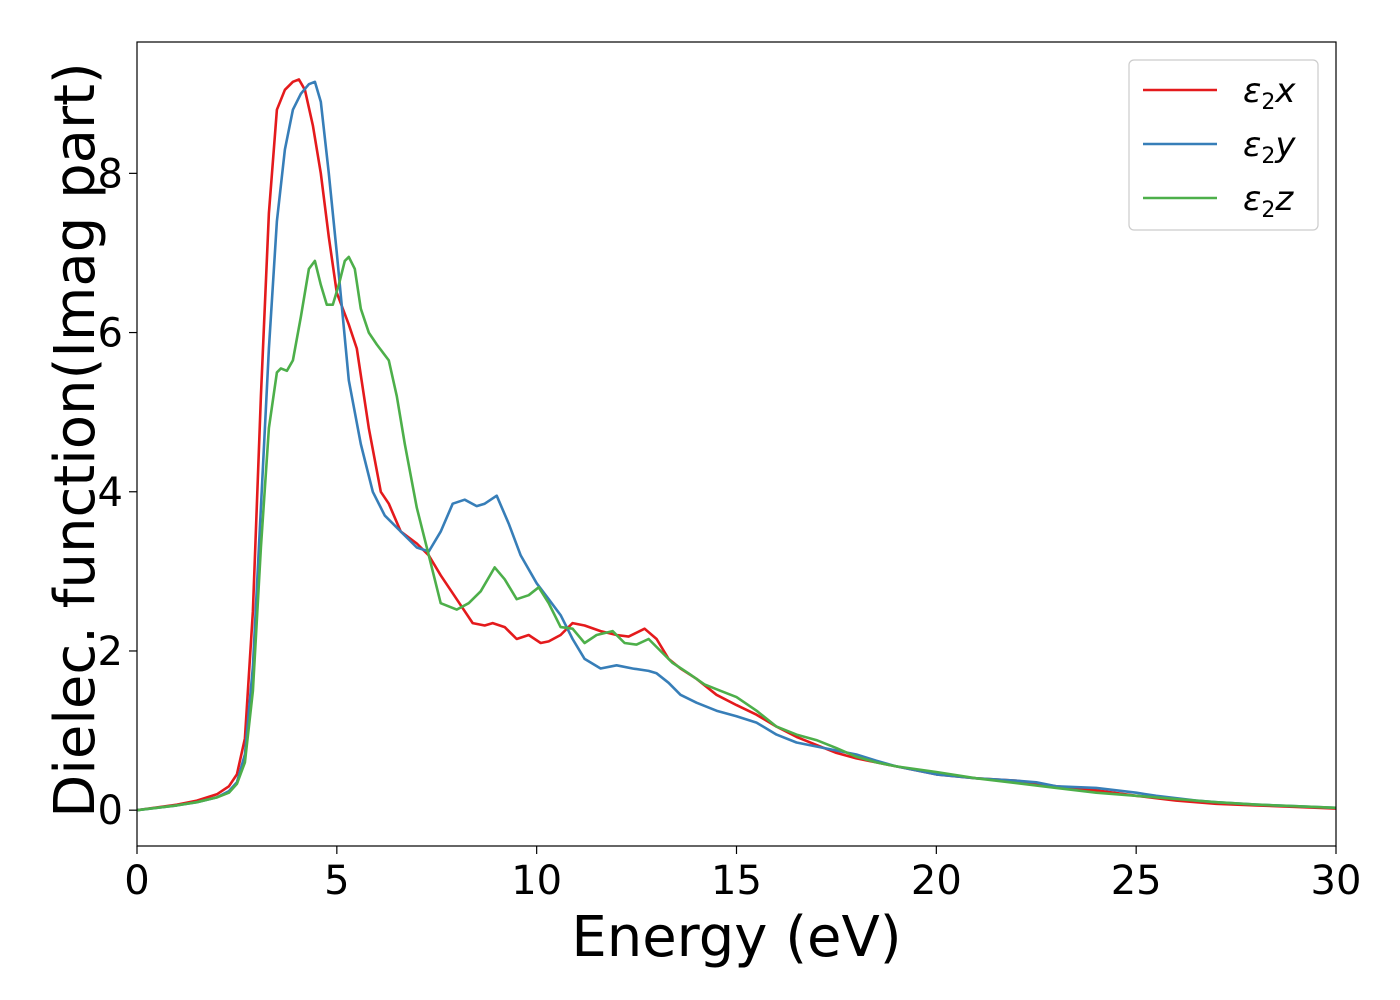  Describe the element at coordinates (536, 881) in the screenshot. I see `x-tick-label: 10` at that location.